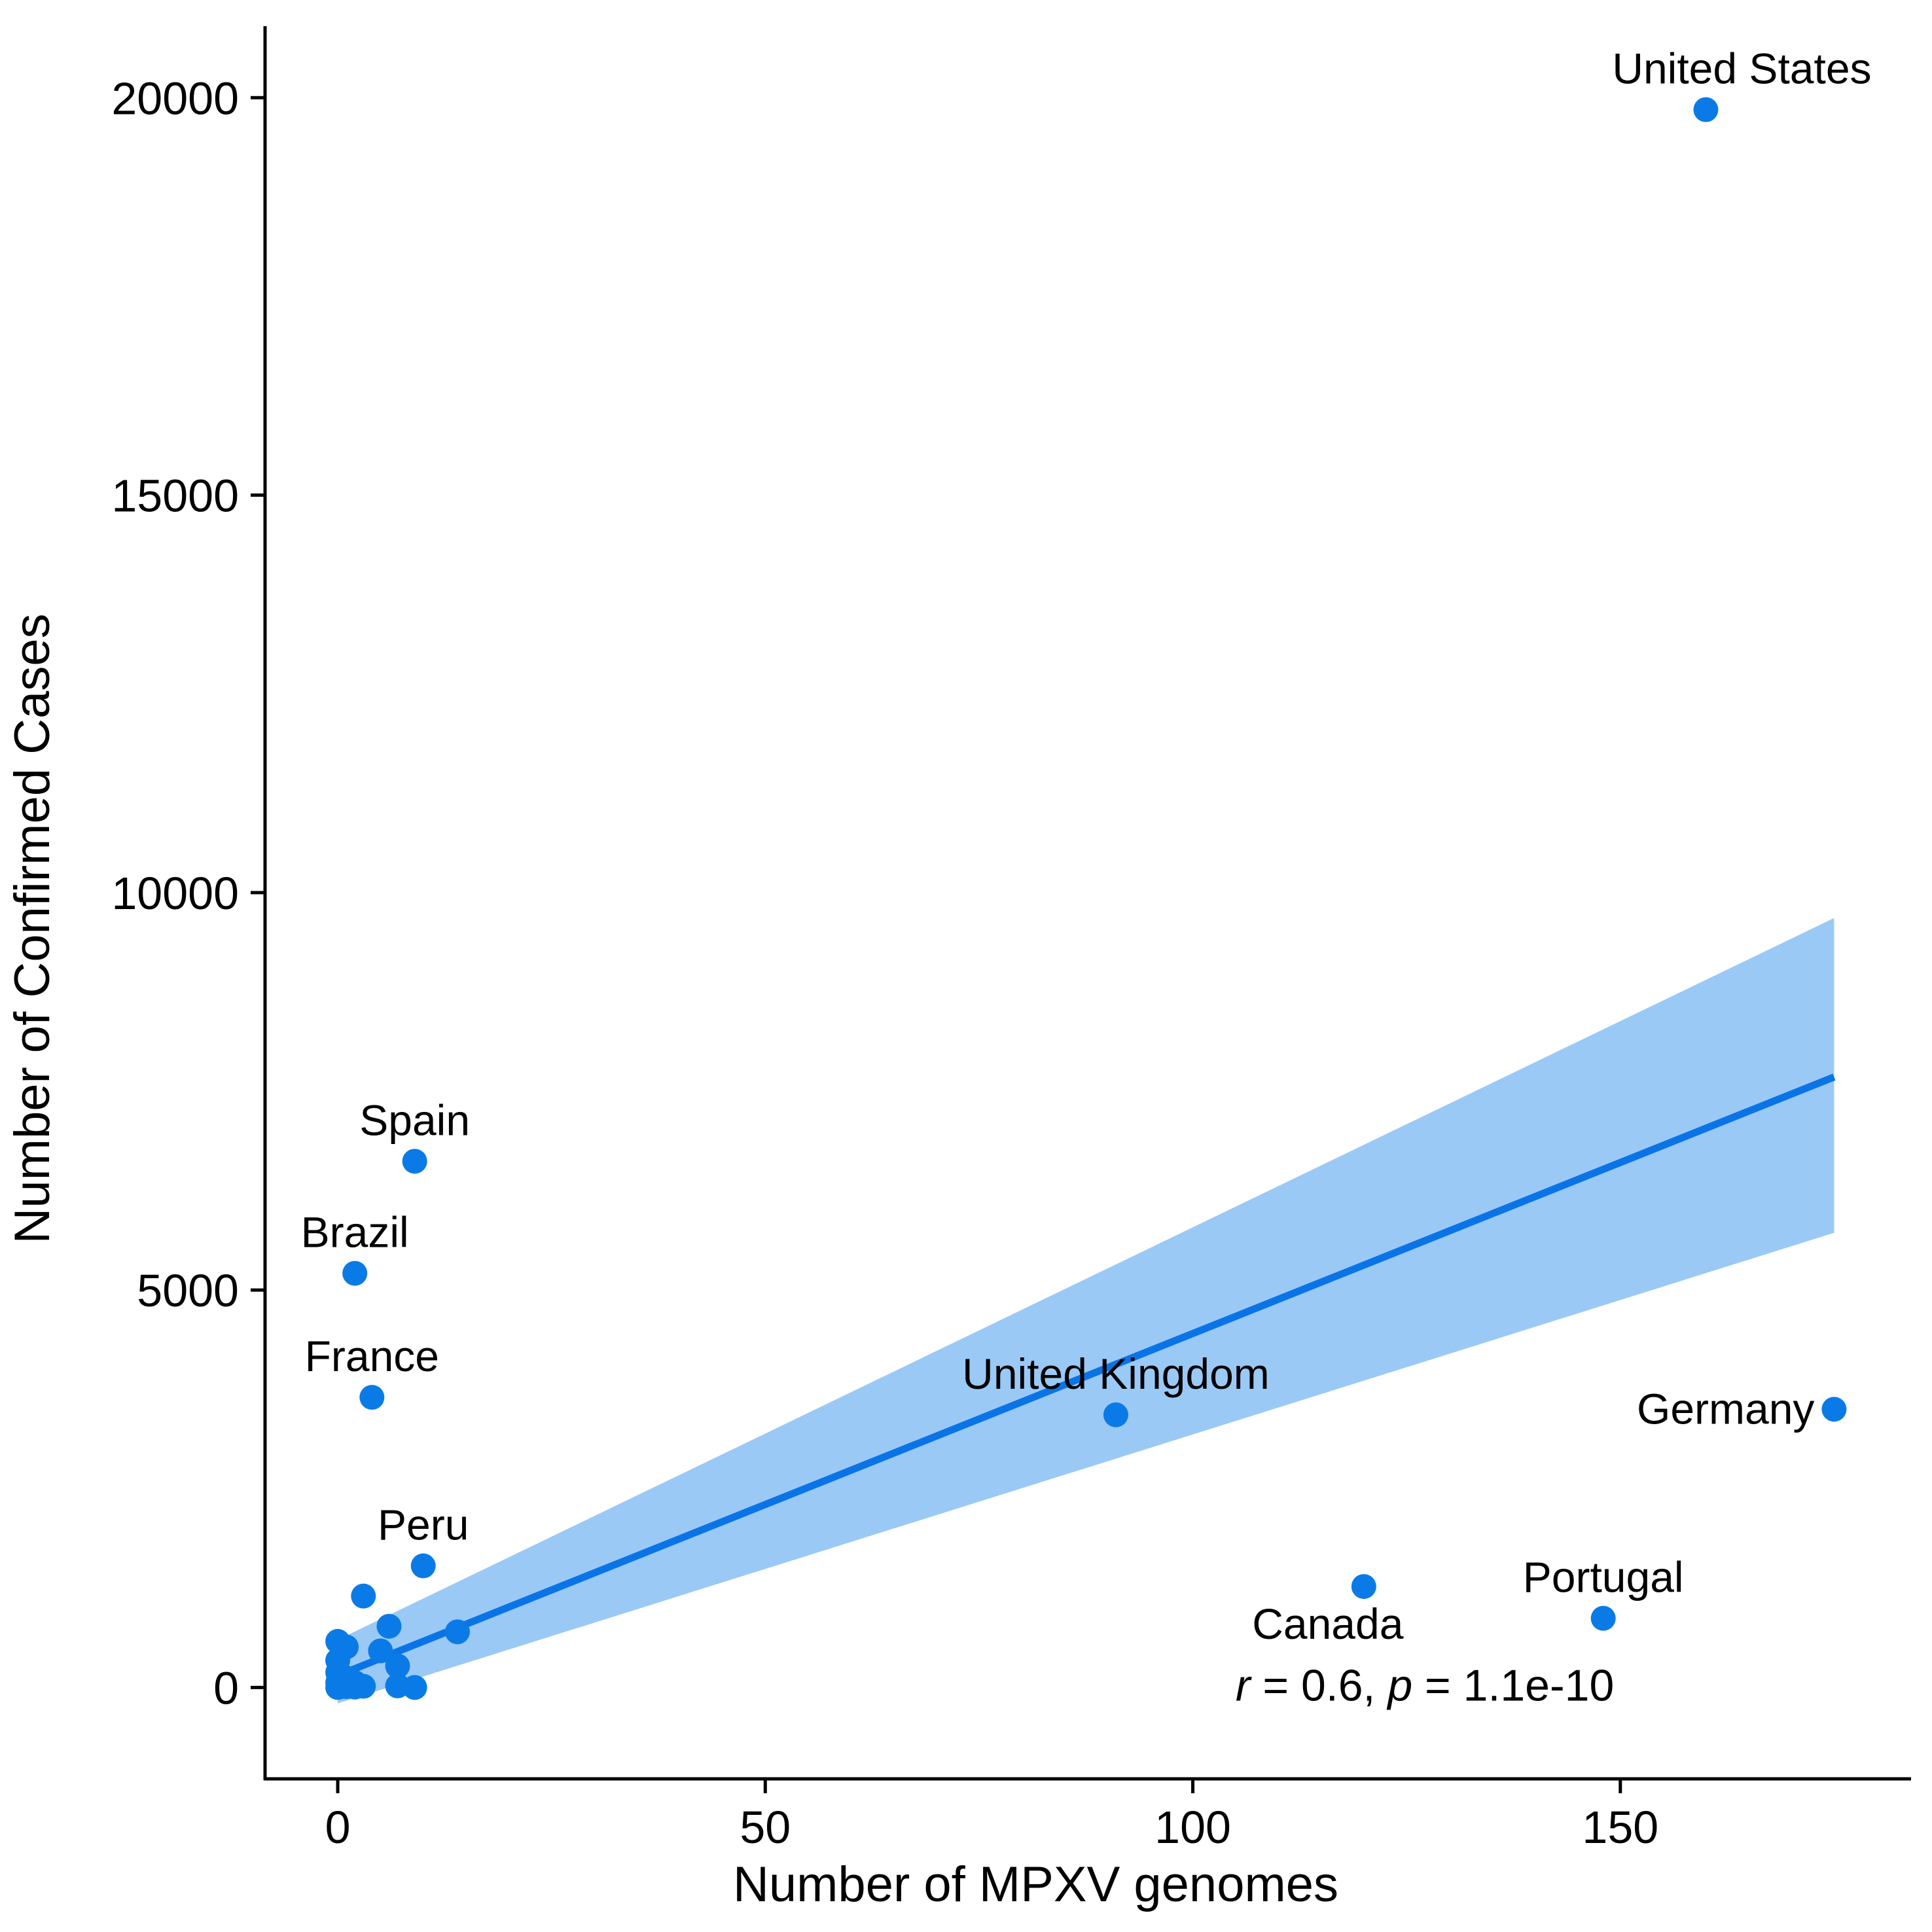  Describe the element at coordinates (372, 1356) in the screenshot. I see `data-point-label: France` at that location.